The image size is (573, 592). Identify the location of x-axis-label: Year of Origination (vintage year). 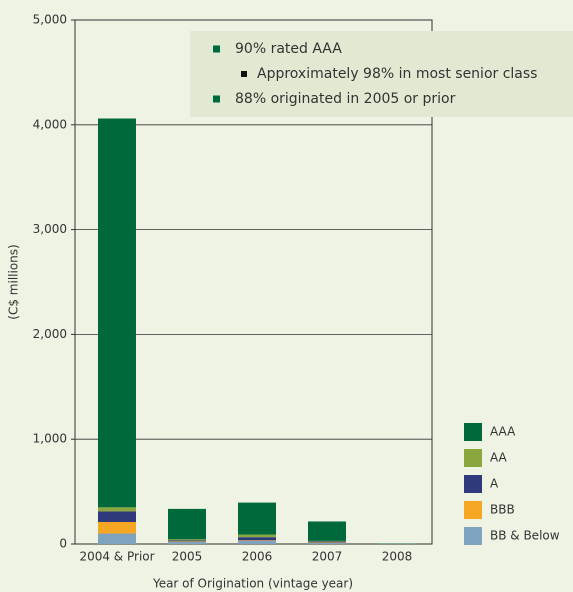
(252, 584).